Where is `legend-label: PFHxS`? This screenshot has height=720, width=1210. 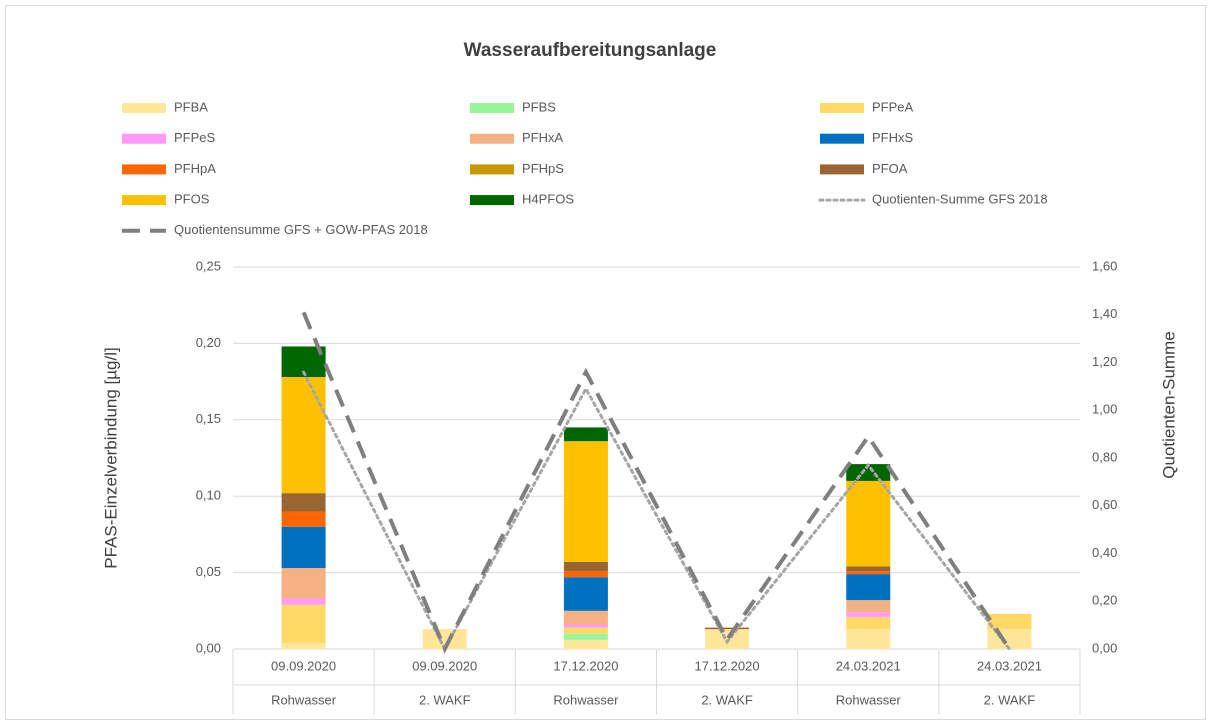 legend-label: PFHxS is located at coordinates (893, 137).